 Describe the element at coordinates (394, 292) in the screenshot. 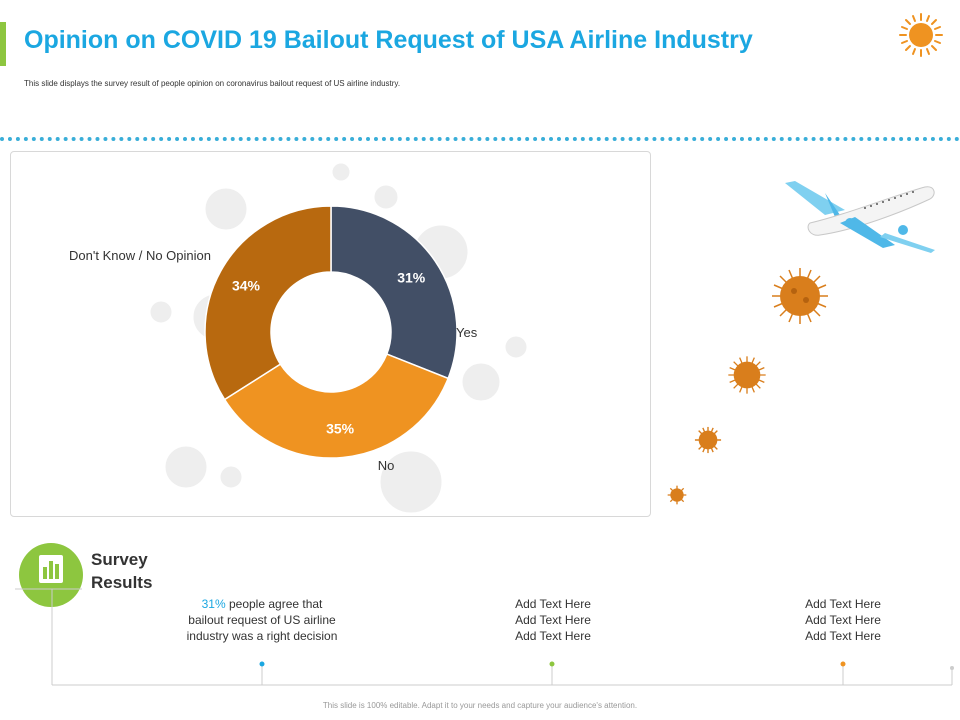

I see `donut-slice-yes` at that location.